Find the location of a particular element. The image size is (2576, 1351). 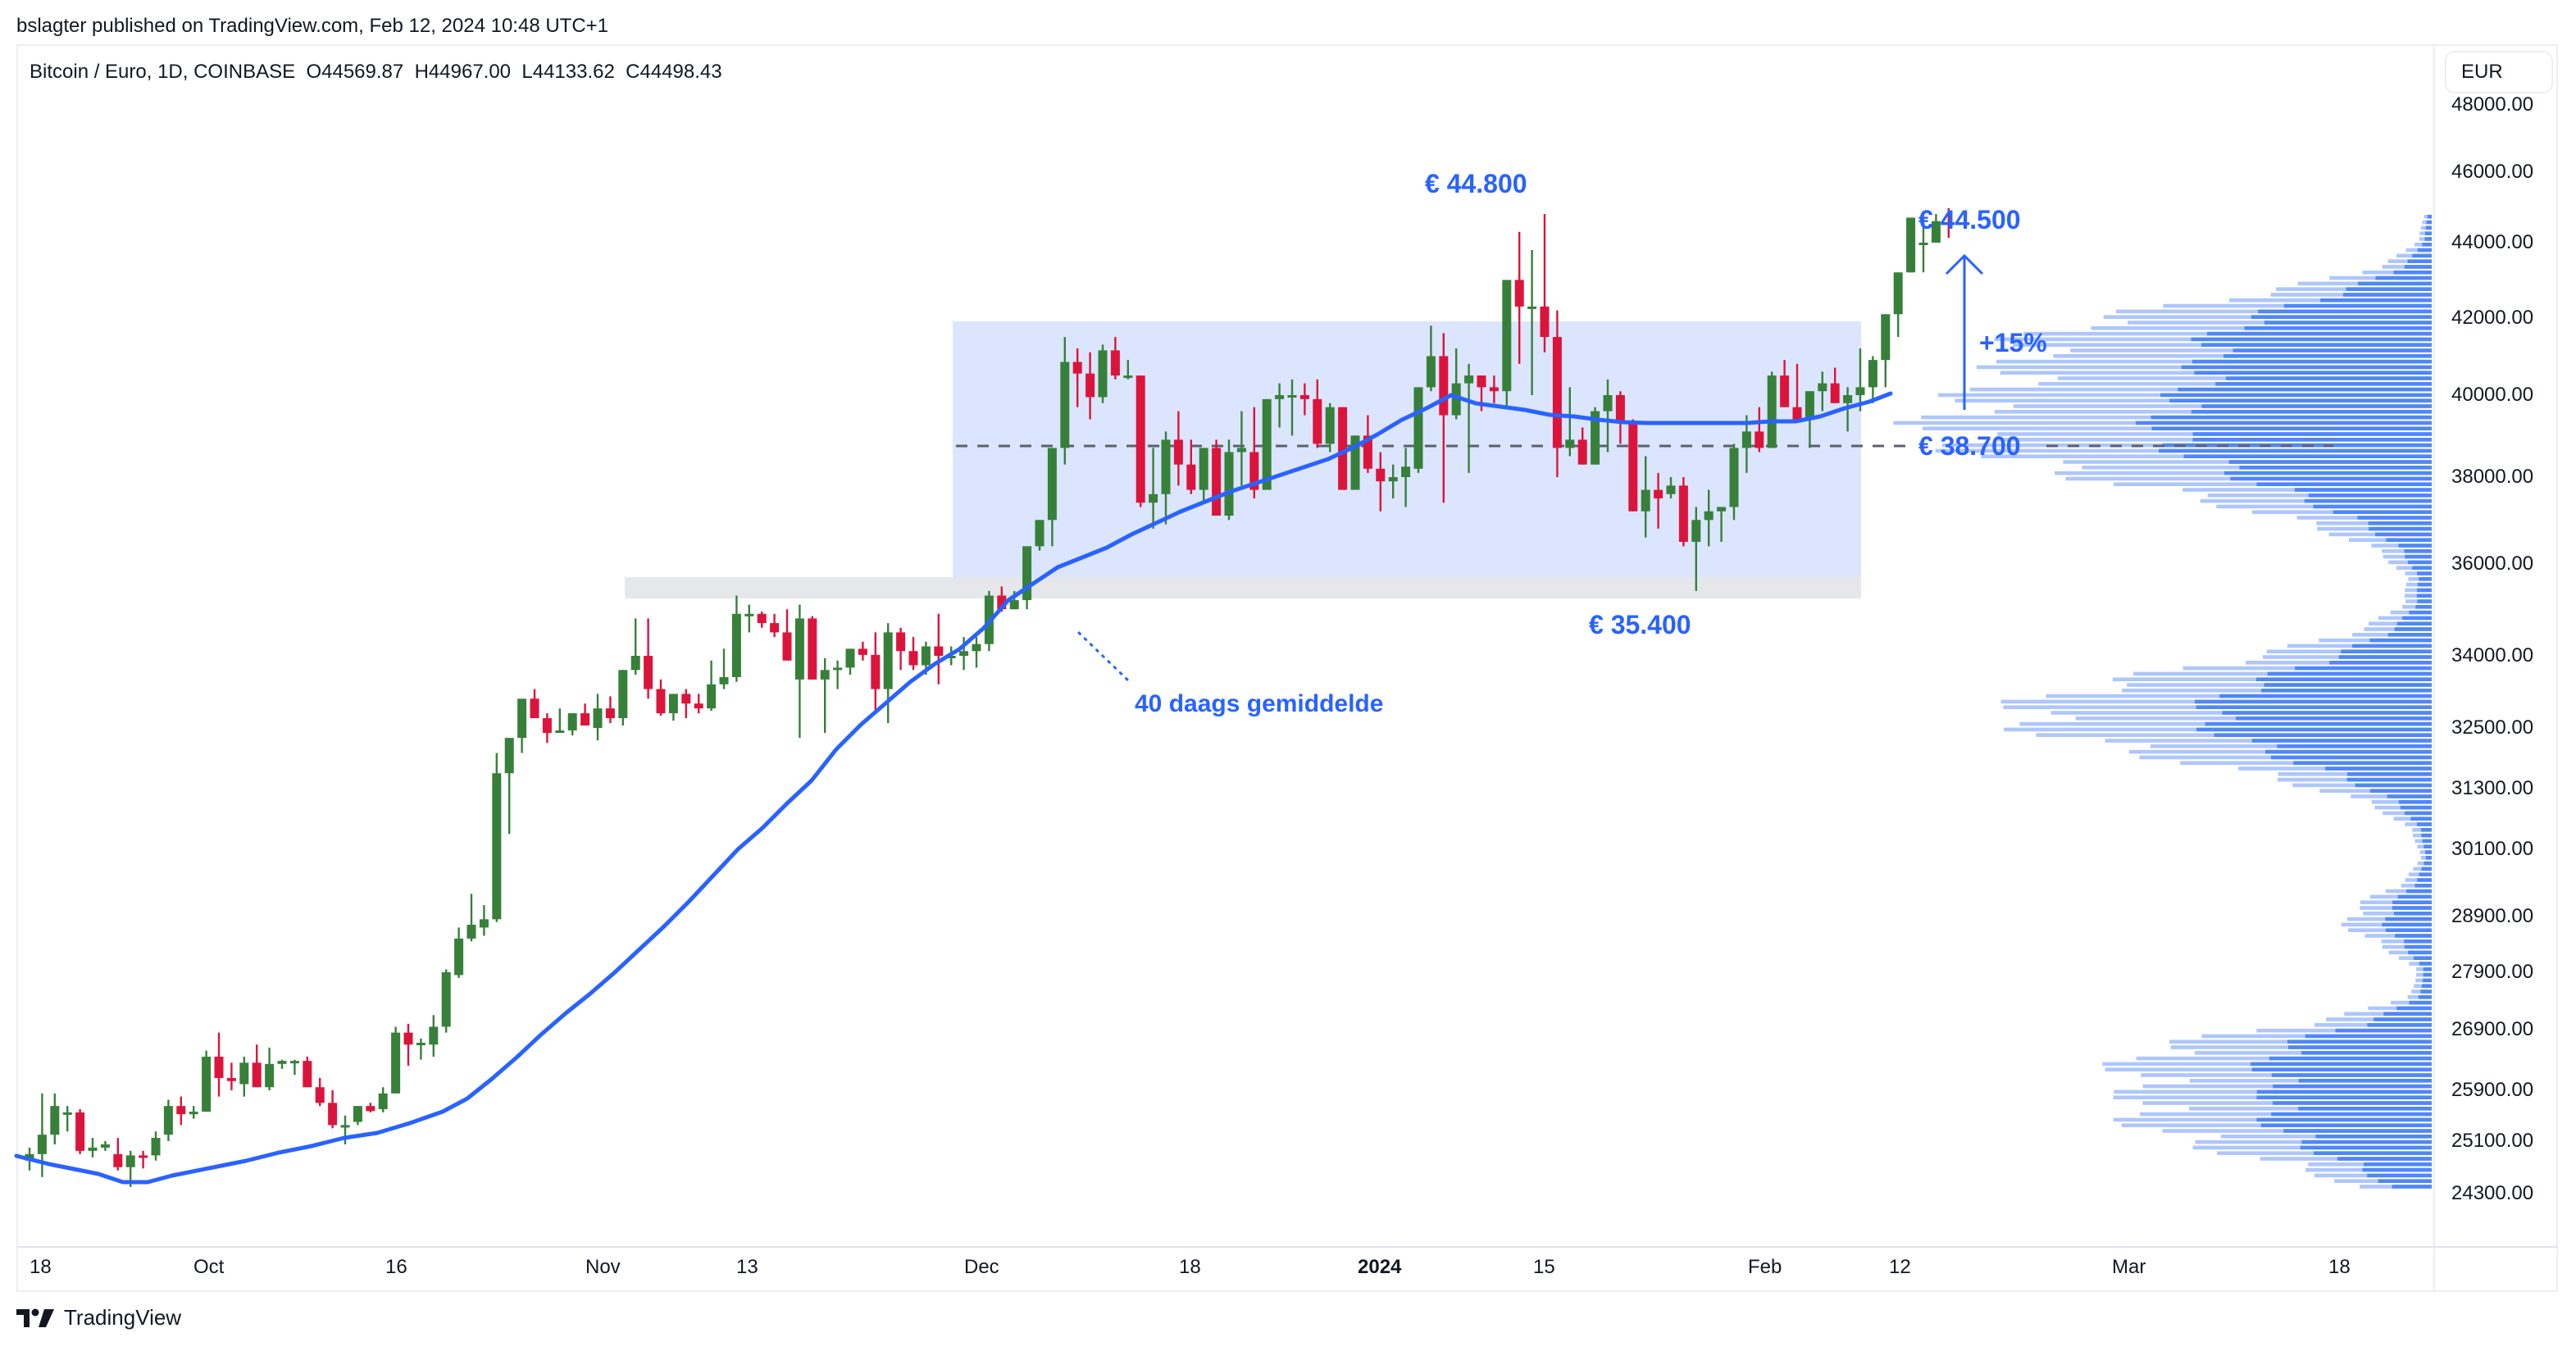

price-tick: 32500.00 is located at coordinates (2492, 727).